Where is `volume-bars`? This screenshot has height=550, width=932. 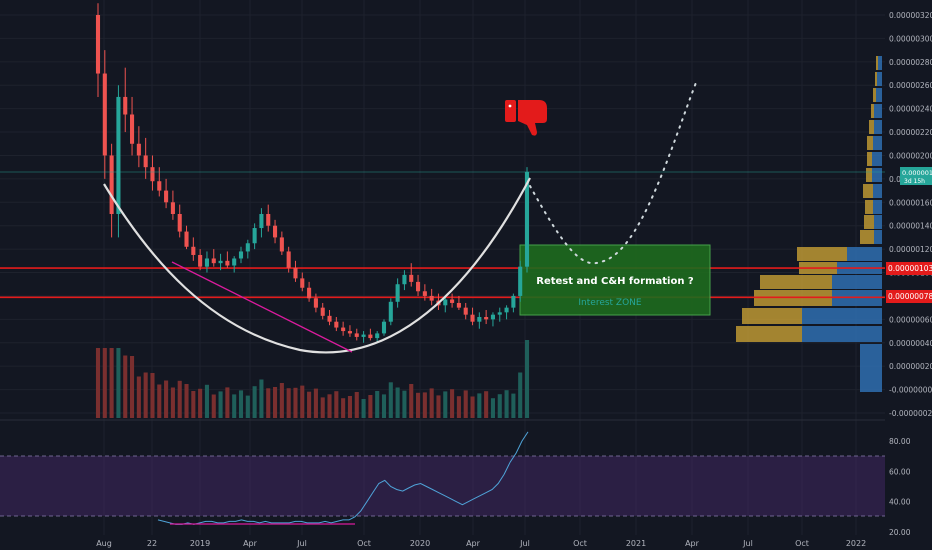
volume-bars is located at coordinates (312, 379).